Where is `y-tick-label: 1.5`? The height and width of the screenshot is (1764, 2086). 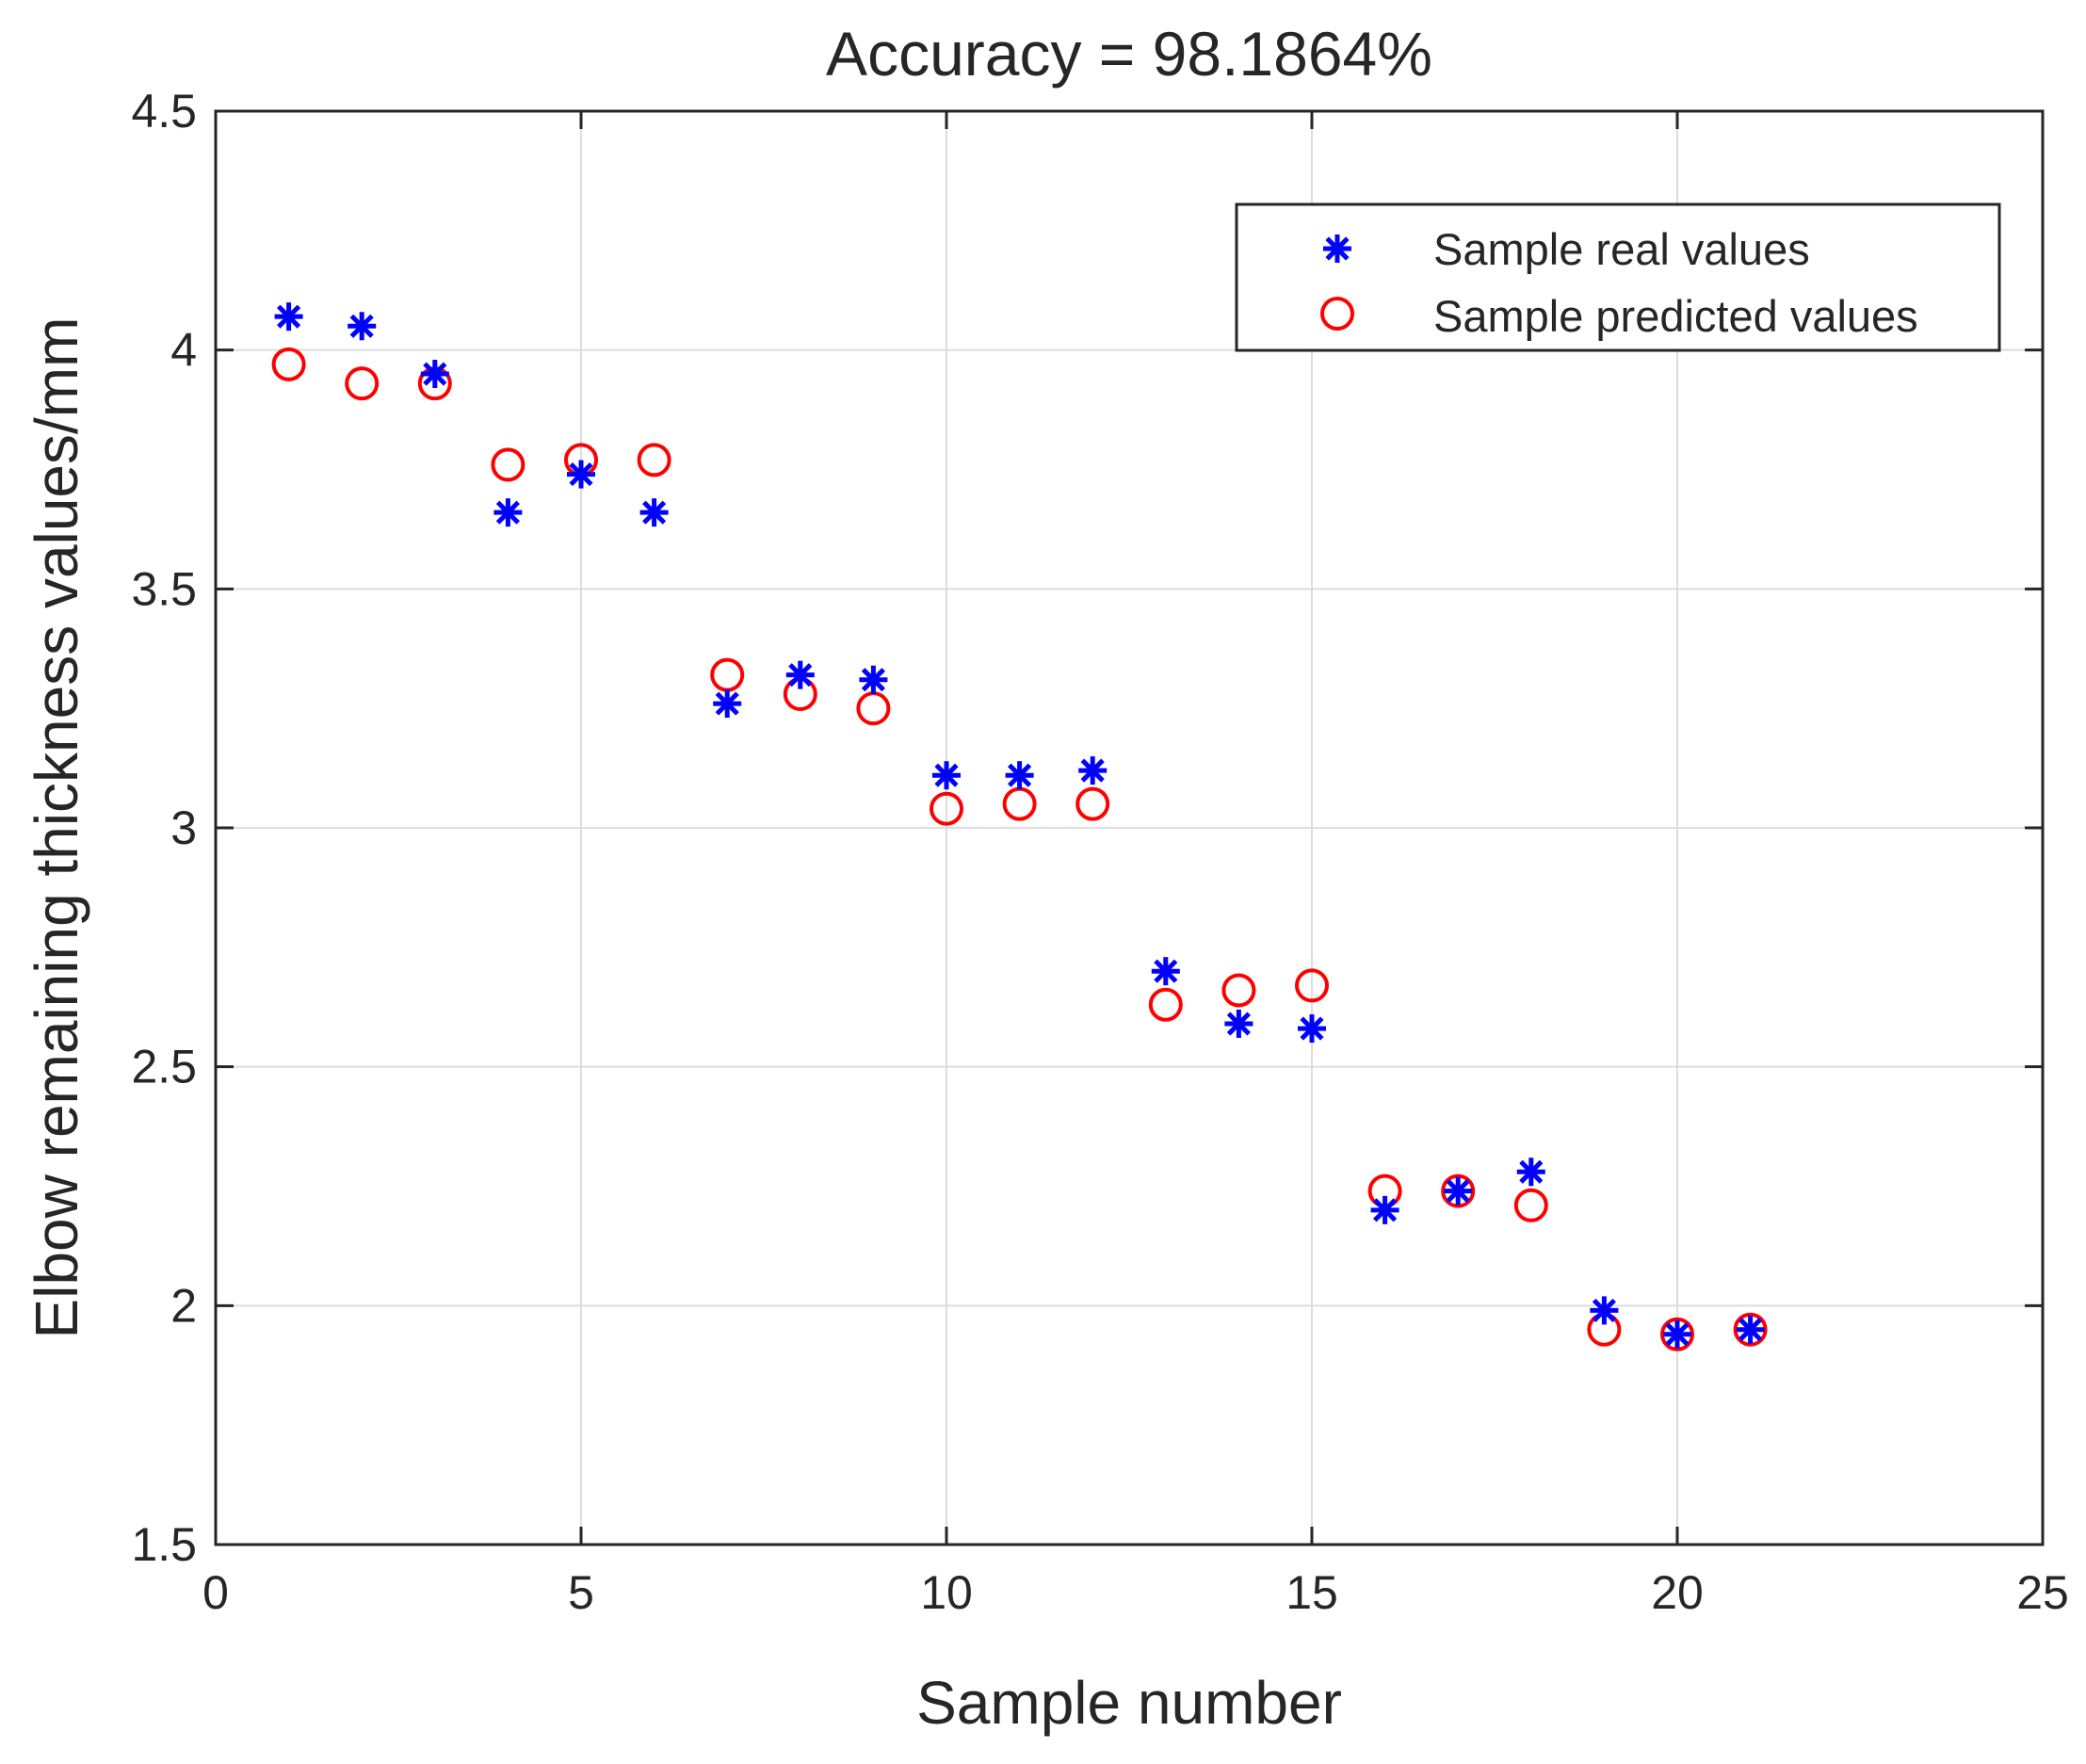 y-tick-label: 1.5 is located at coordinates (164, 1544).